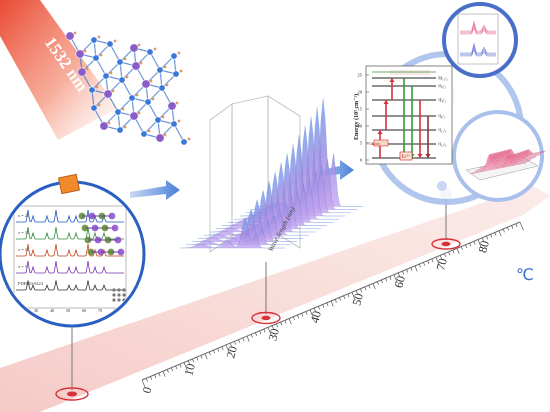  Describe the element at coordinates (442, 100) in the screenshot. I see `energy-level-label: ⁴F₉/₂` at that location.